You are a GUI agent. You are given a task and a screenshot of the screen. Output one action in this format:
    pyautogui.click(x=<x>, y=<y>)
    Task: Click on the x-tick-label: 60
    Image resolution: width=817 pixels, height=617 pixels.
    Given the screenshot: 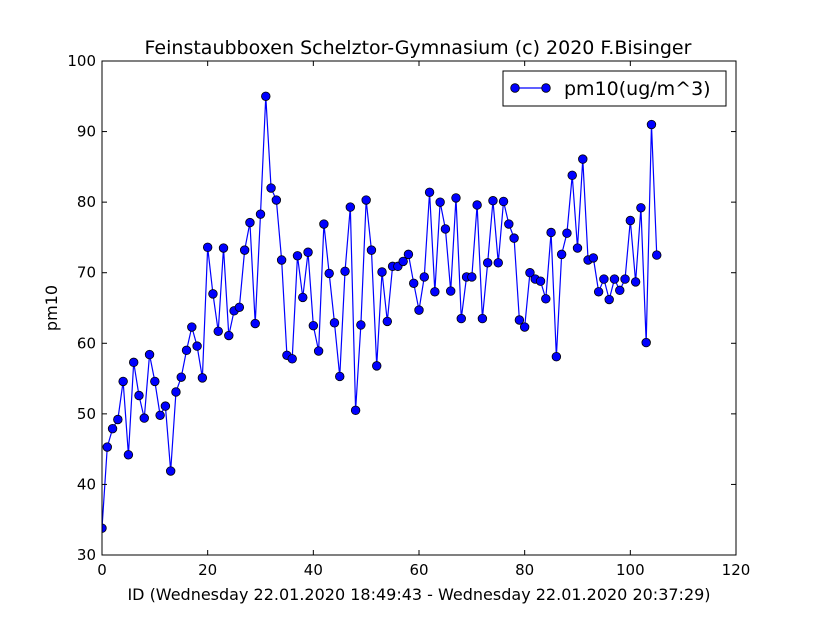 What is the action you would take?
    pyautogui.click(x=418, y=570)
    